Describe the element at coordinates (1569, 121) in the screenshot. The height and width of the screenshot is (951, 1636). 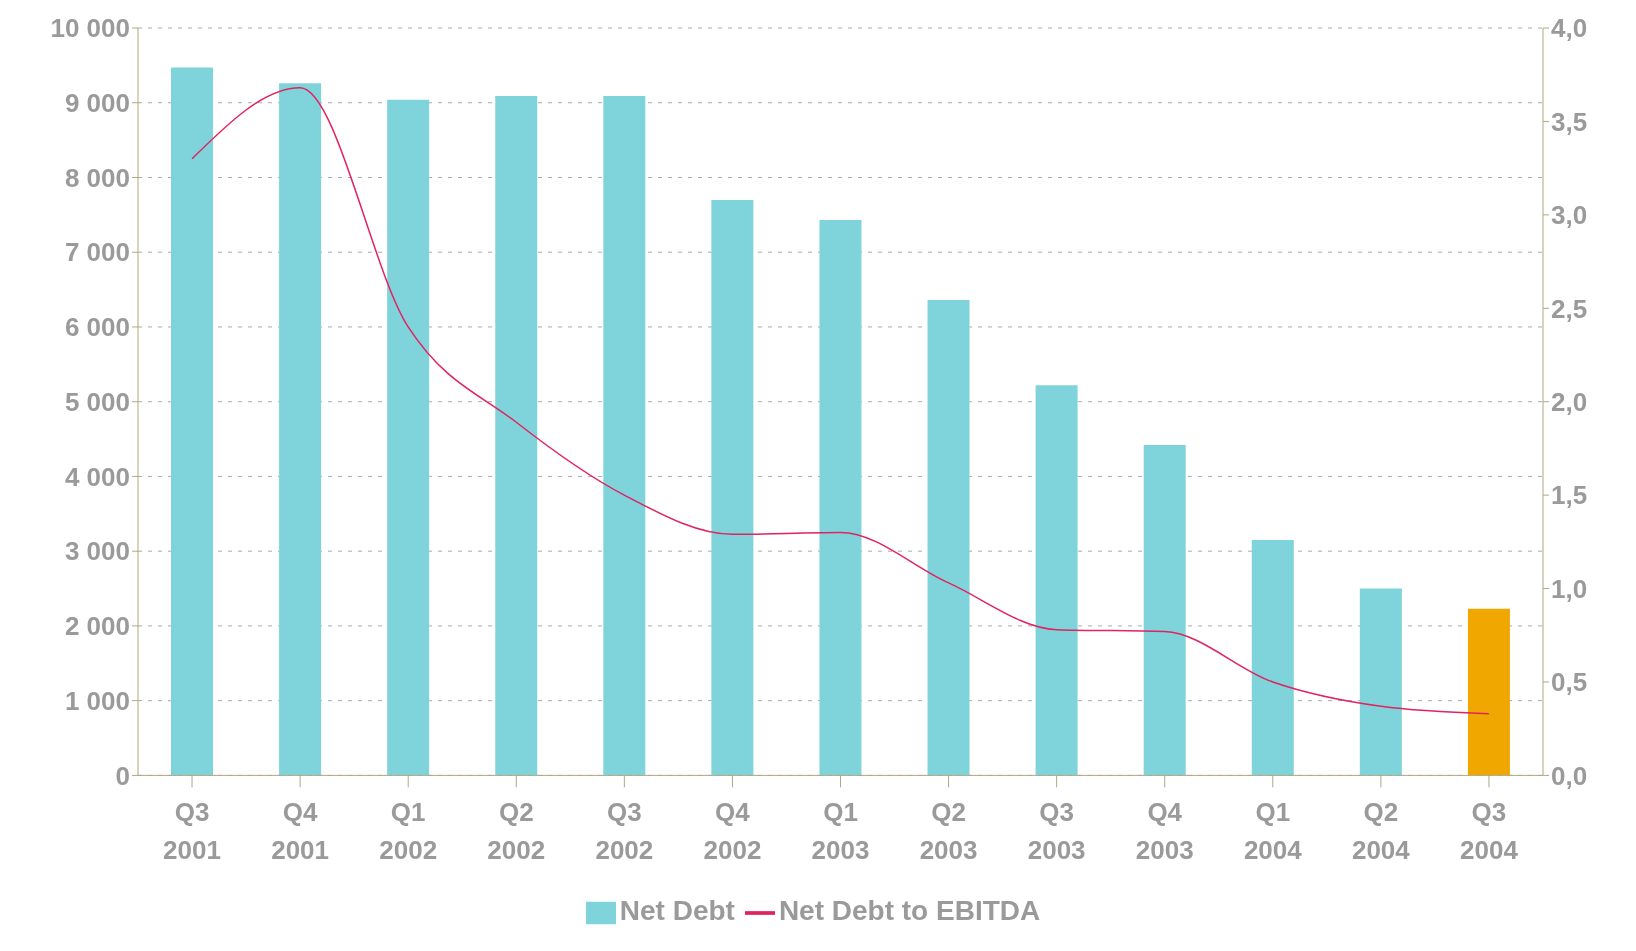
I see `y2-tick-label: 3,5` at that location.